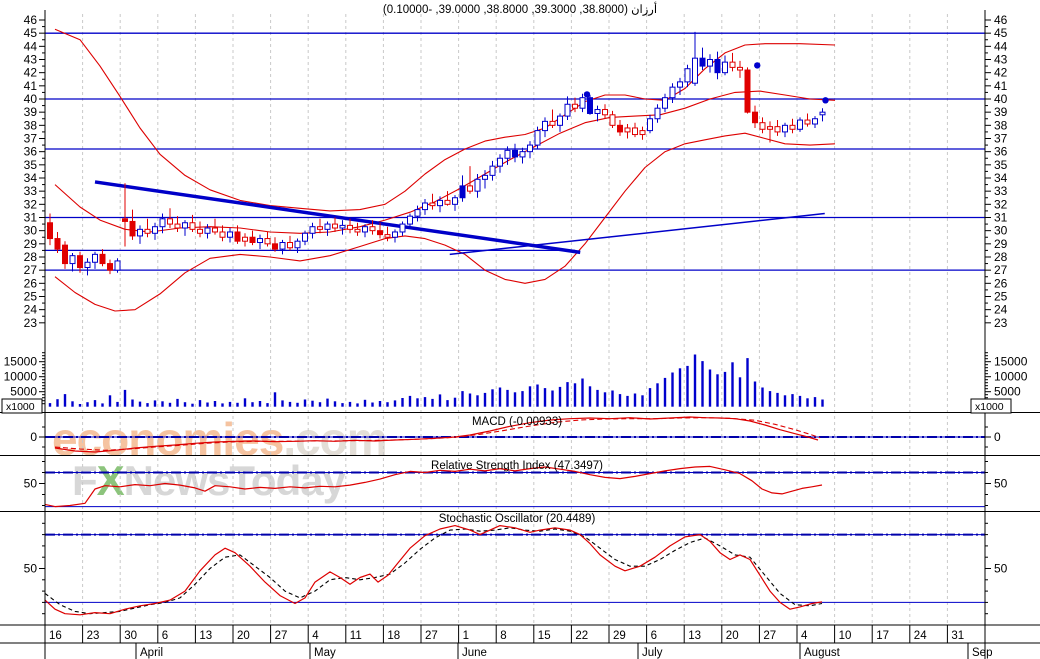 Image resolution: width=1040 pixels, height=659 pixels. Describe the element at coordinates (151, 653) in the screenshot. I see `month-label: April` at that location.